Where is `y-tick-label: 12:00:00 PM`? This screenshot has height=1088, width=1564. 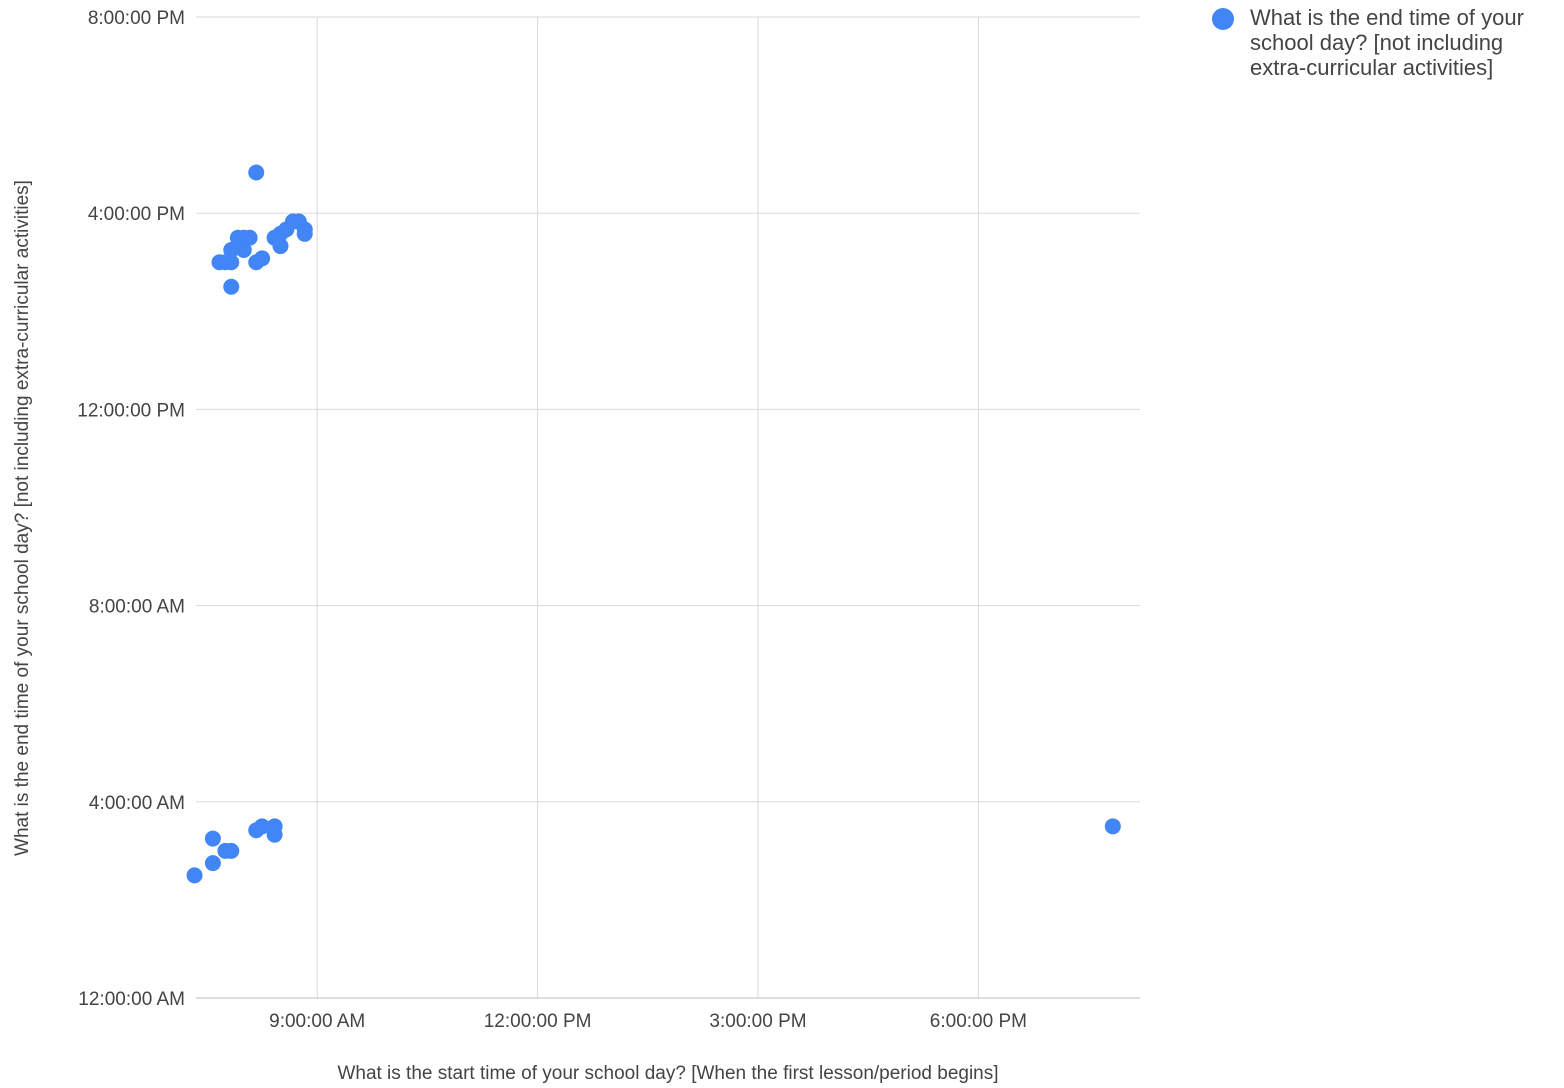 y-tick-label: 12:00:00 PM is located at coordinates (131, 410).